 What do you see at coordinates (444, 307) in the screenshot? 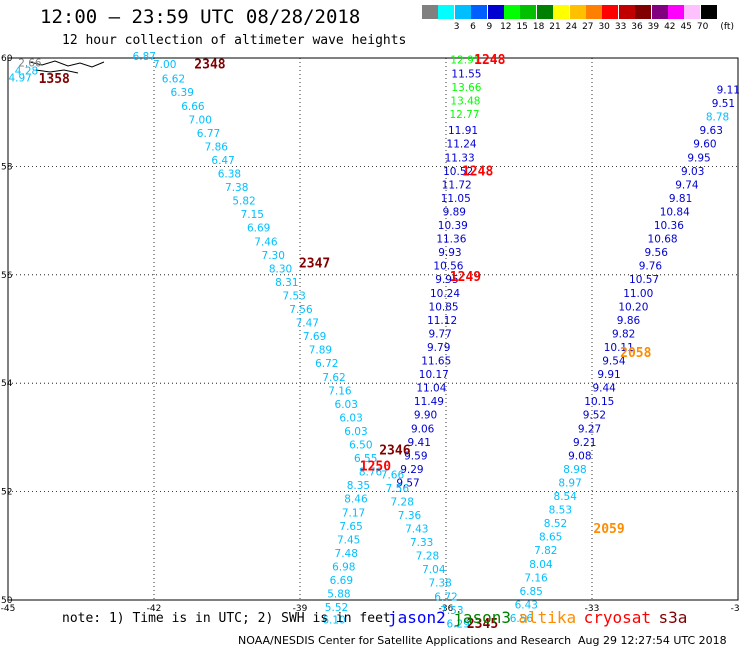
I see `wave-height-value: 10.85` at bounding box center [444, 307].